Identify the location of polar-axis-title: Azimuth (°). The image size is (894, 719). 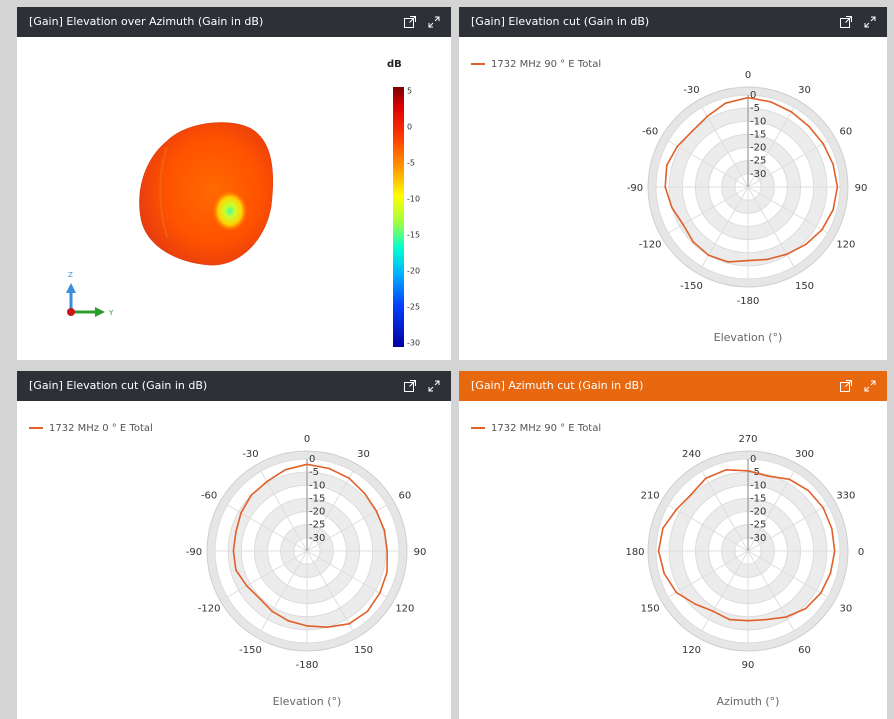
(748, 701).